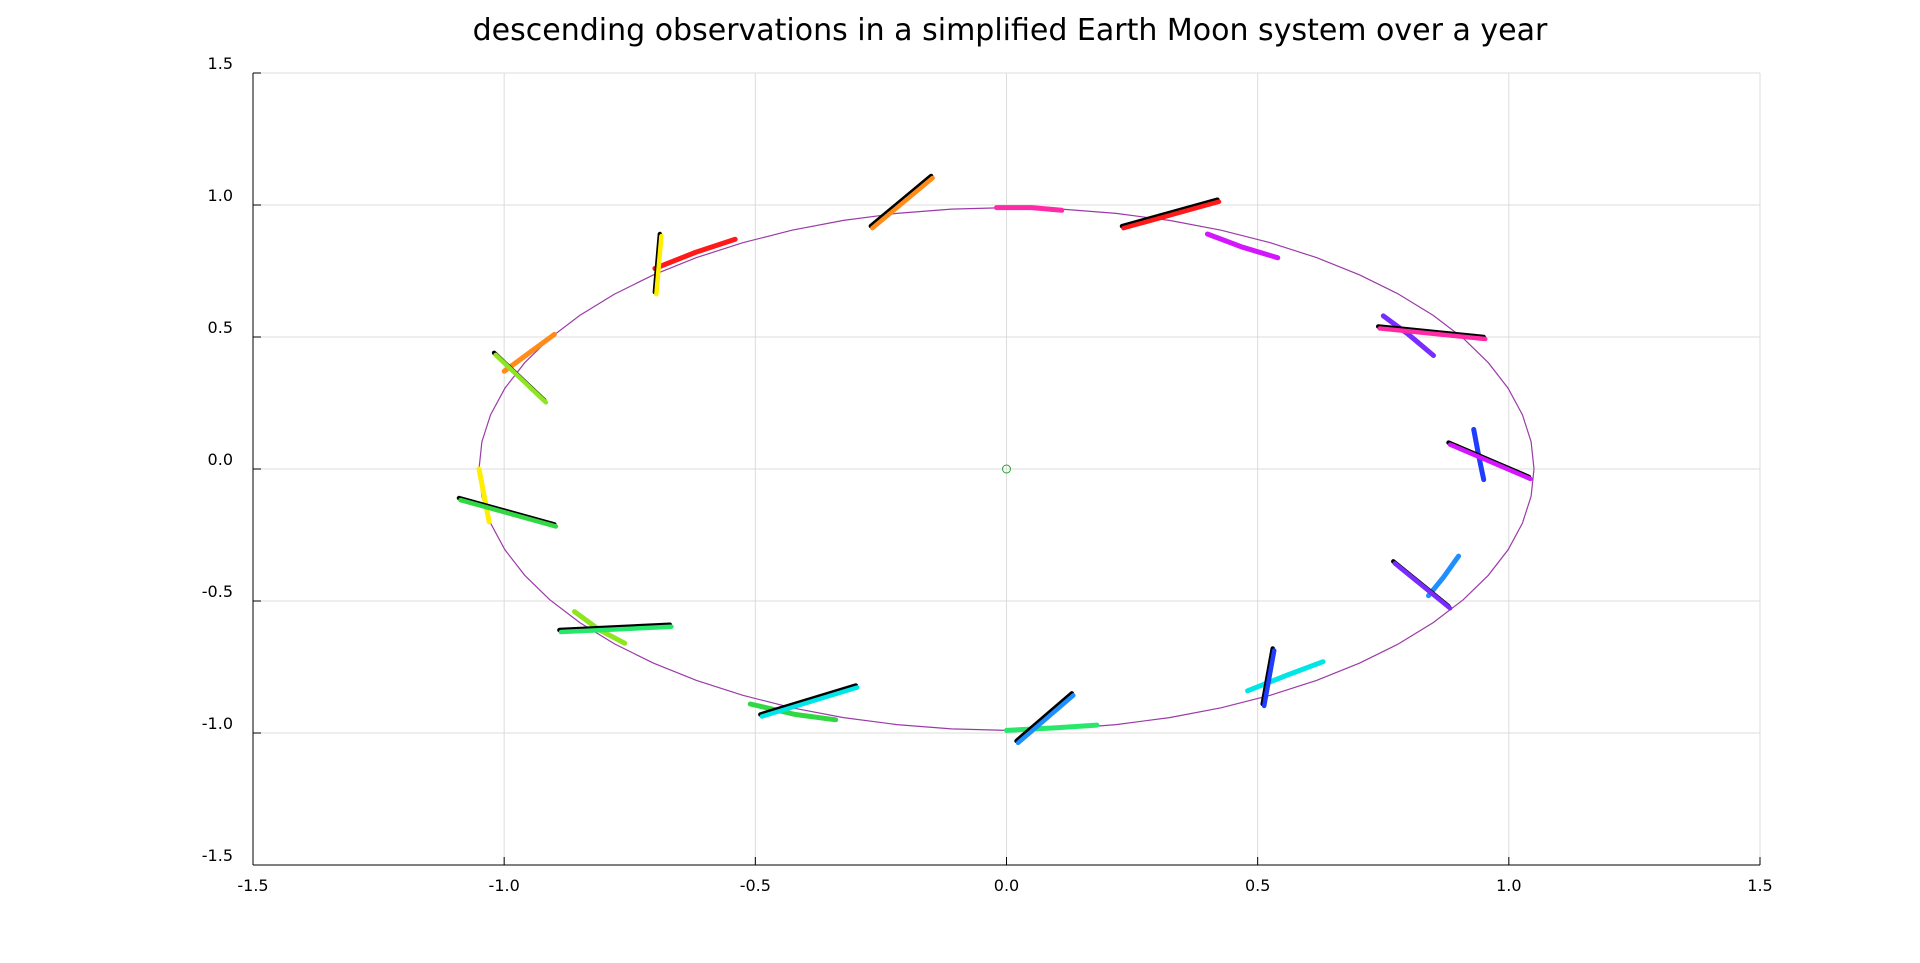 The height and width of the screenshot is (963, 1920). I want to click on y-tick-label-5: 1.0, so click(220, 195).